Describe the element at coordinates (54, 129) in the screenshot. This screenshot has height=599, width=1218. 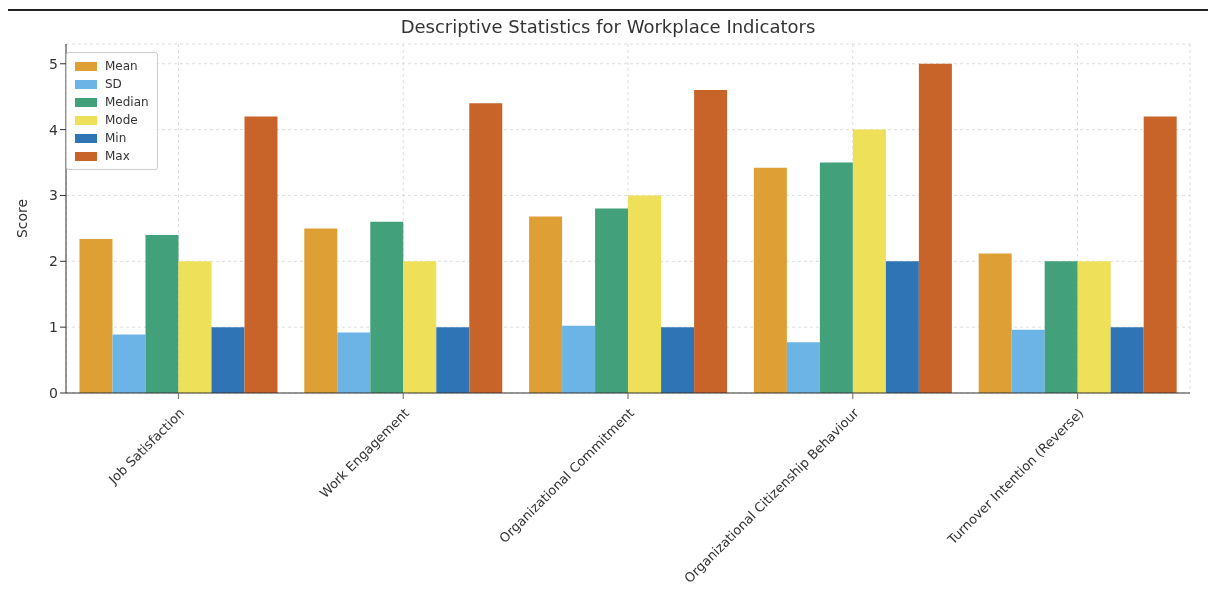
I see `y-tick-label: 4` at that location.